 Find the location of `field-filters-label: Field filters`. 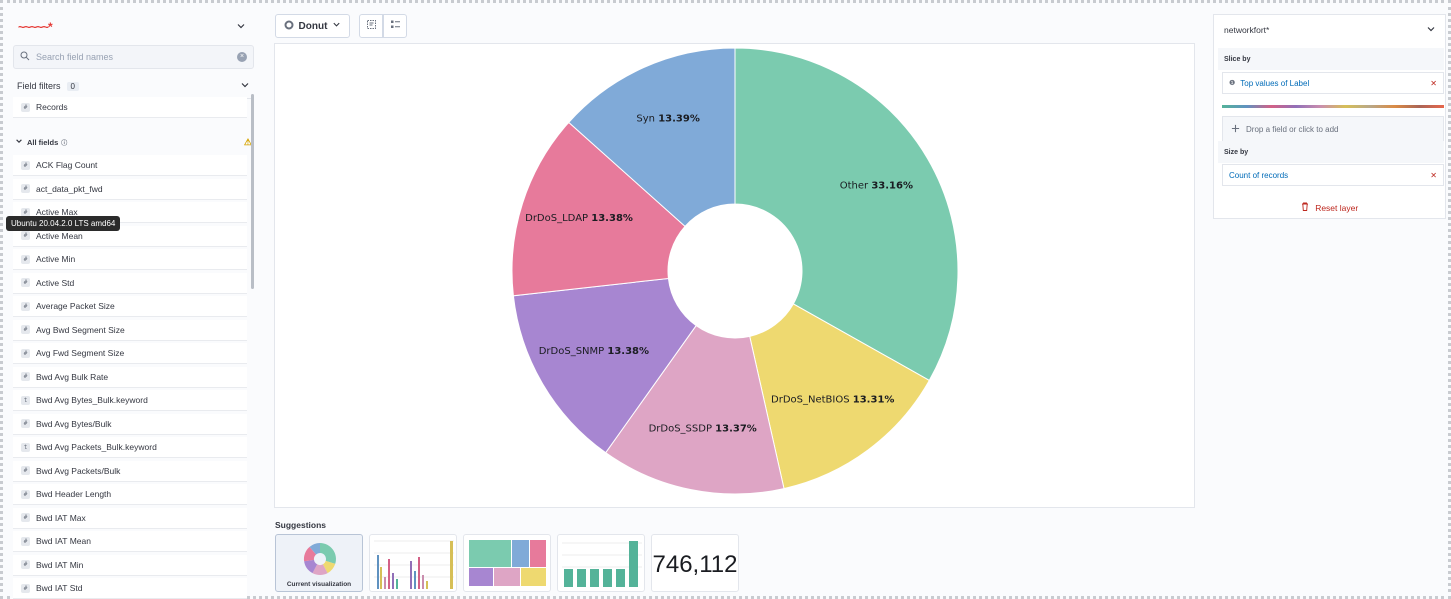

field-filters-label: Field filters is located at coordinates (39, 85).